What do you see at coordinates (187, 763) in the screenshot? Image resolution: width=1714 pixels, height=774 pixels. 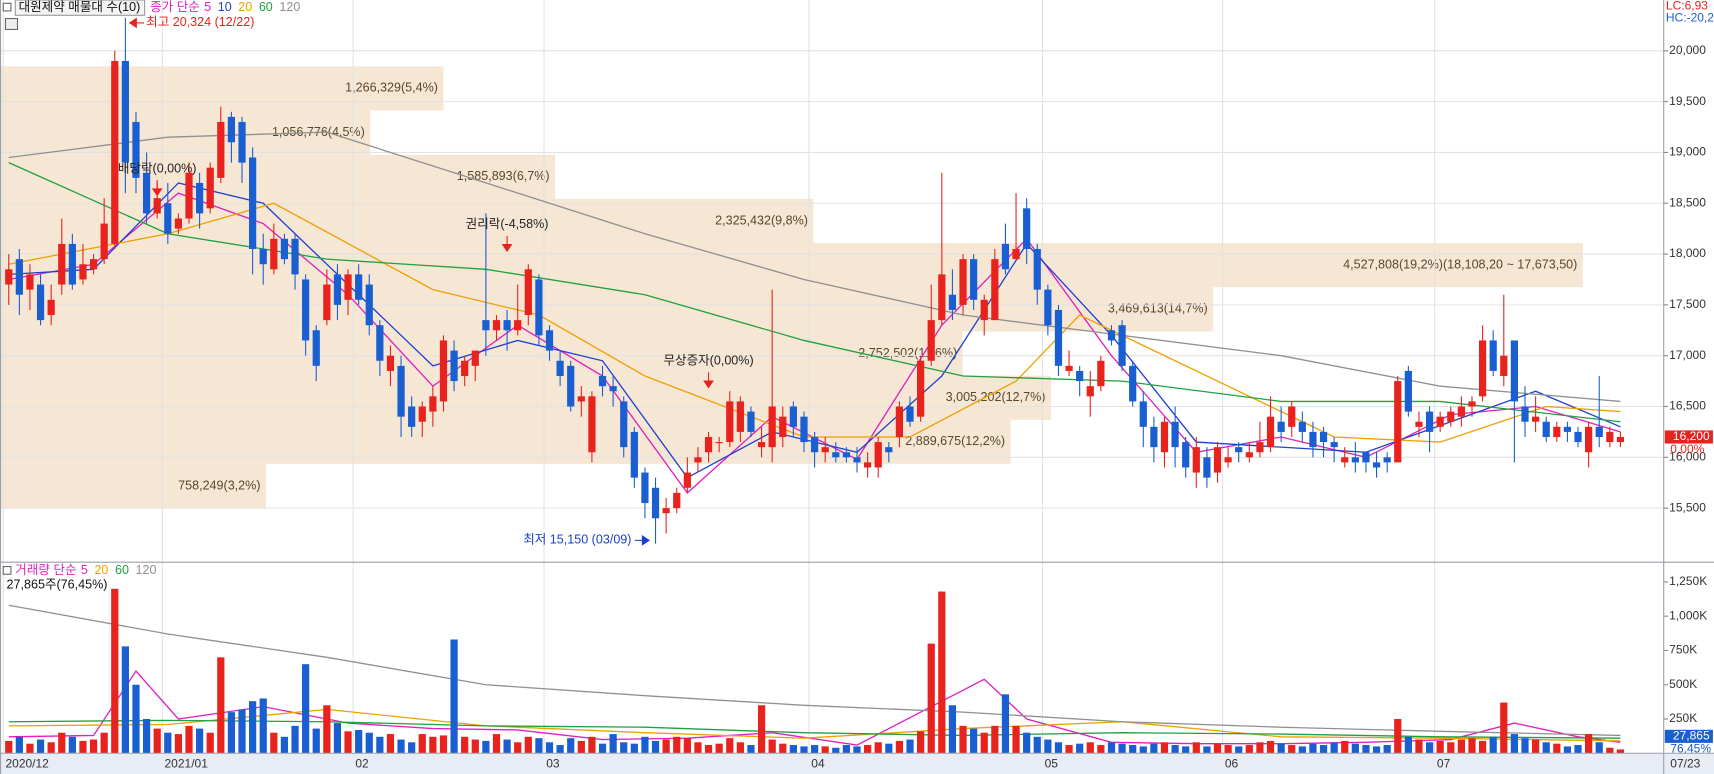 I see `x-tick-label: 2021/01` at bounding box center [187, 763].